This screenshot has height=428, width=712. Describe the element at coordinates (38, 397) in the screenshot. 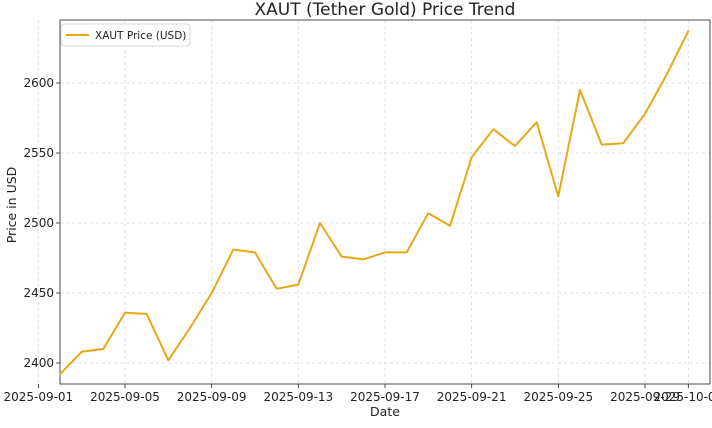

I see `x-tick-label: 2025-09-01` at that location.